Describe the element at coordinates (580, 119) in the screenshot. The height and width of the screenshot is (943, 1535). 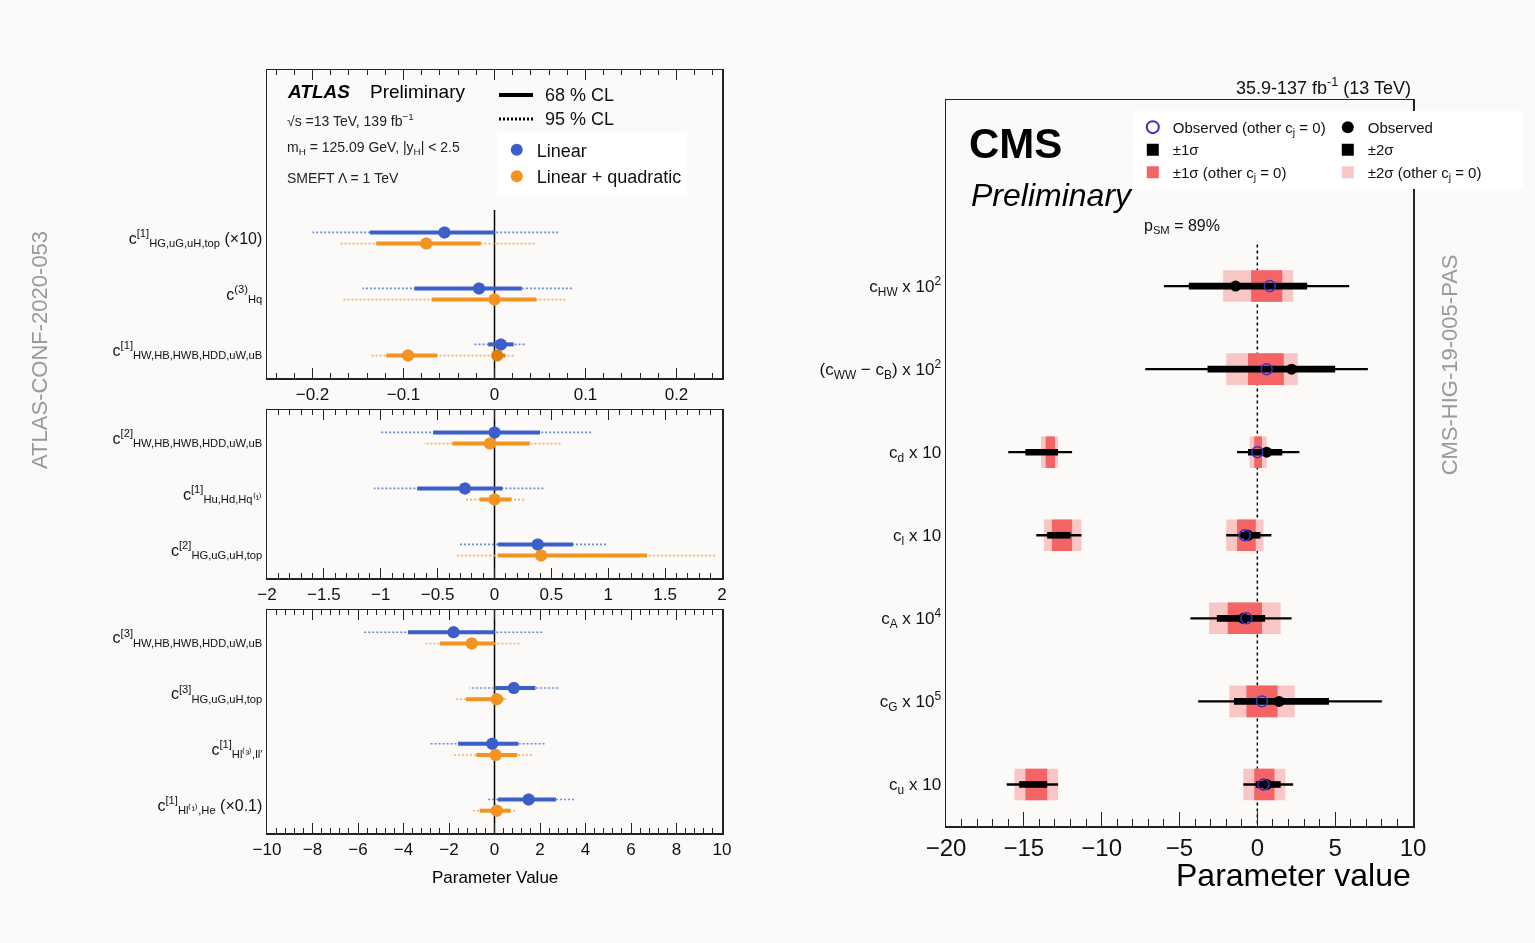
I see `text: 95 % CL` at that location.